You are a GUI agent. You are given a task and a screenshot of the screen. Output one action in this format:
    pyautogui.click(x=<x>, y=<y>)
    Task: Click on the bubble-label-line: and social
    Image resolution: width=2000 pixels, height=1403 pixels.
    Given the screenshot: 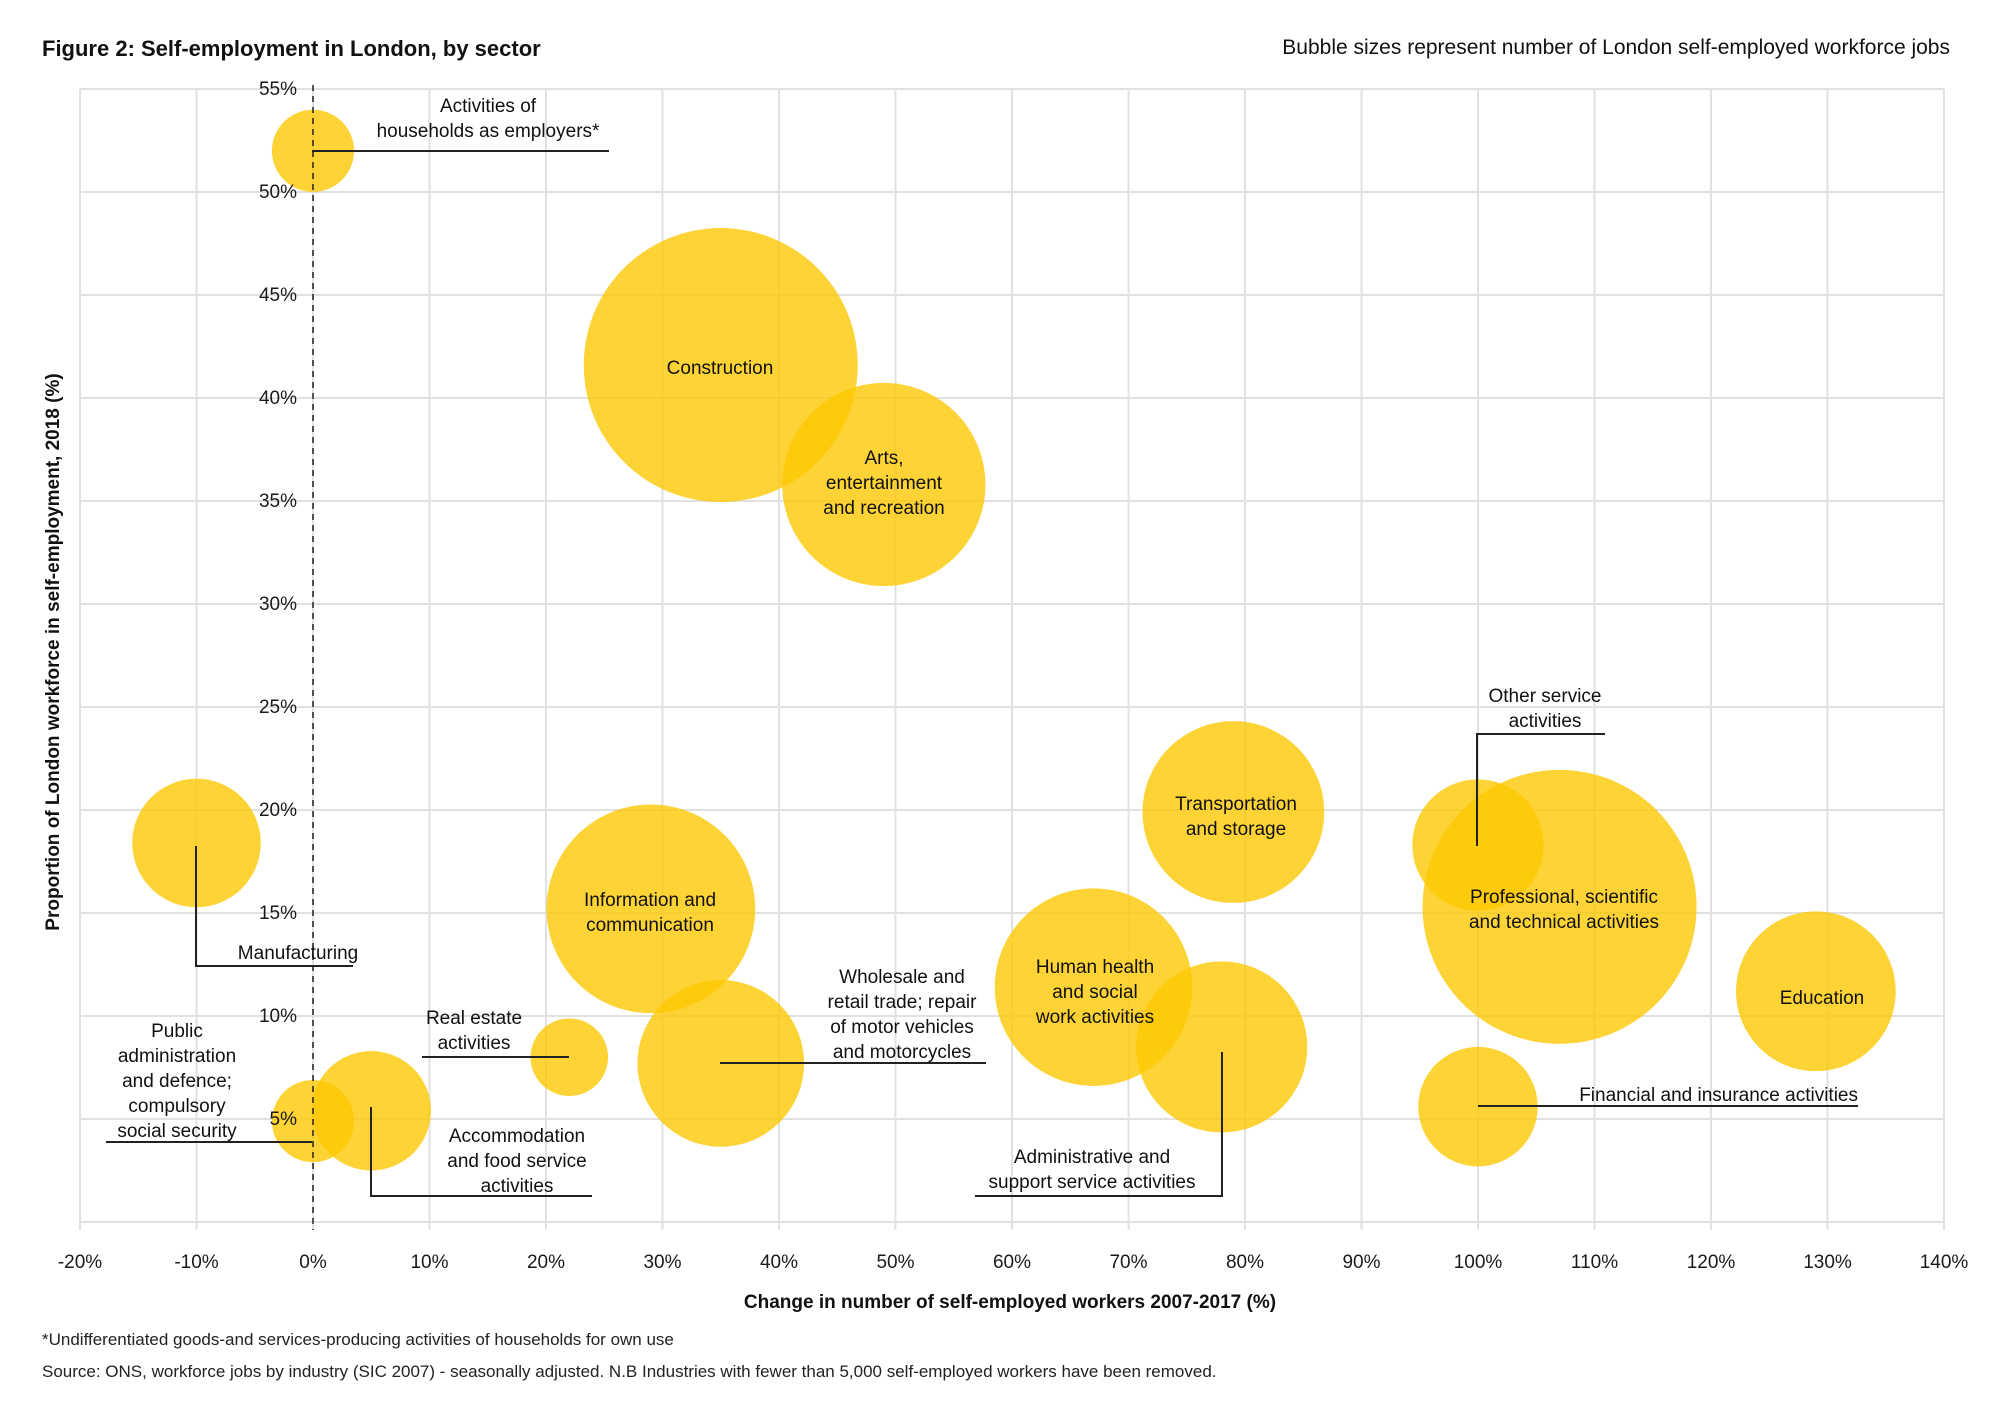 What is the action you would take?
    pyautogui.click(x=1095, y=992)
    